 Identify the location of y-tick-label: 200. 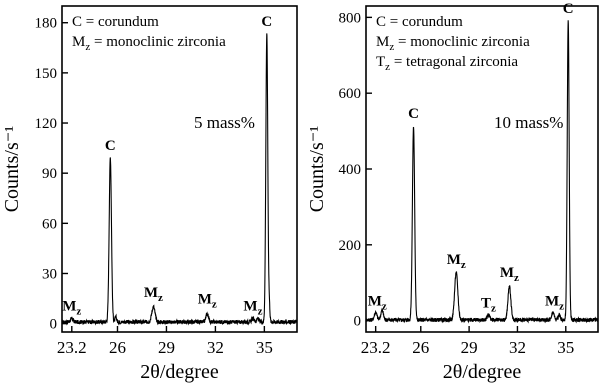
(350, 246).